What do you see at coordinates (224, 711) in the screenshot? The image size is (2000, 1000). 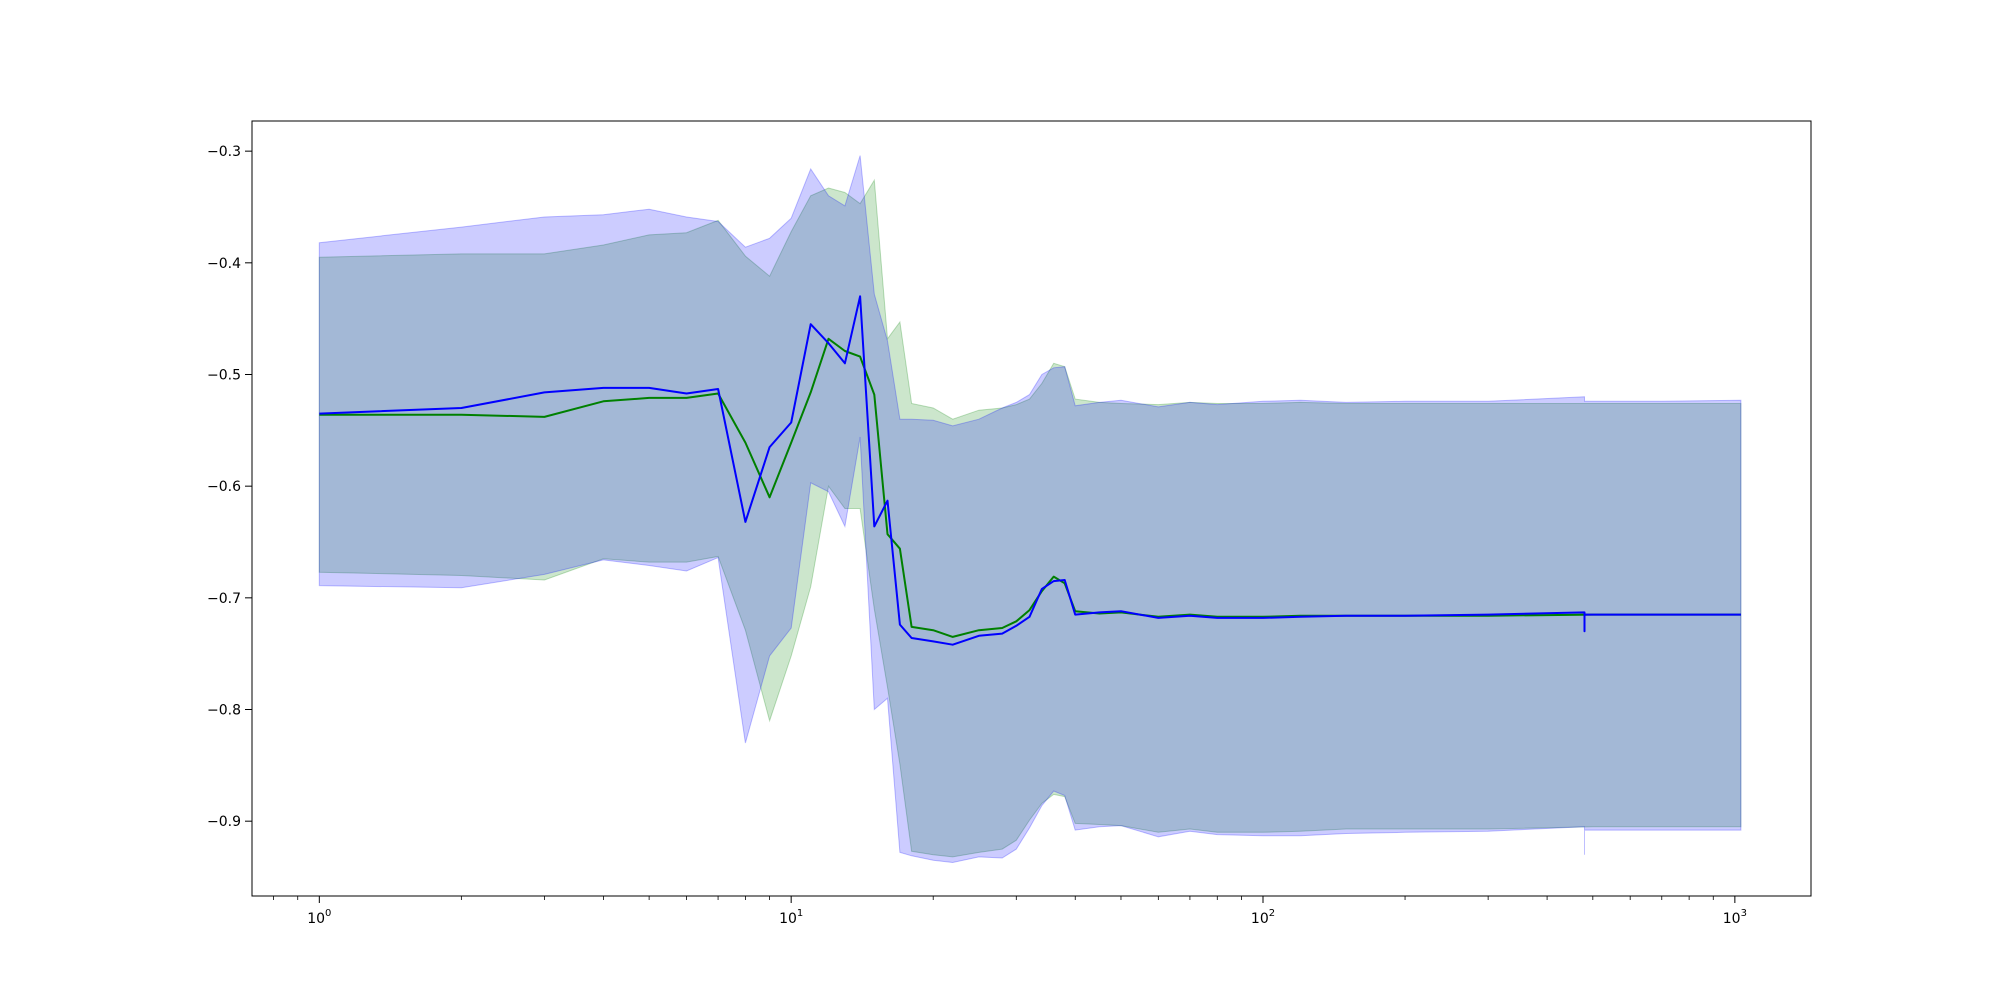 I see `y-tick-label: −0.8` at bounding box center [224, 711].